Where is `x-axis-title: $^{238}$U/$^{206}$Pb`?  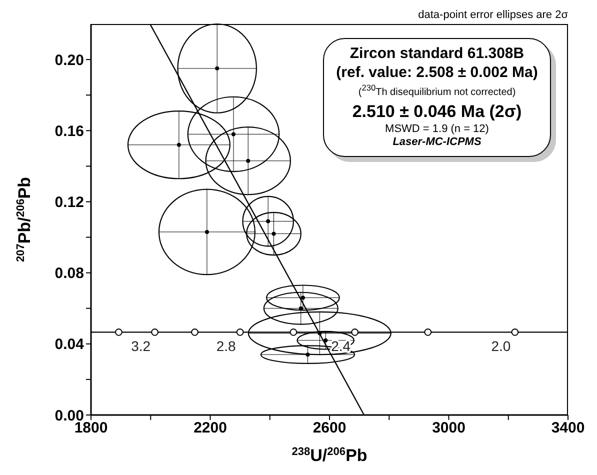 x-axis-title: $^{238}$U/$^{206}$Pb is located at coordinates (330, 455).